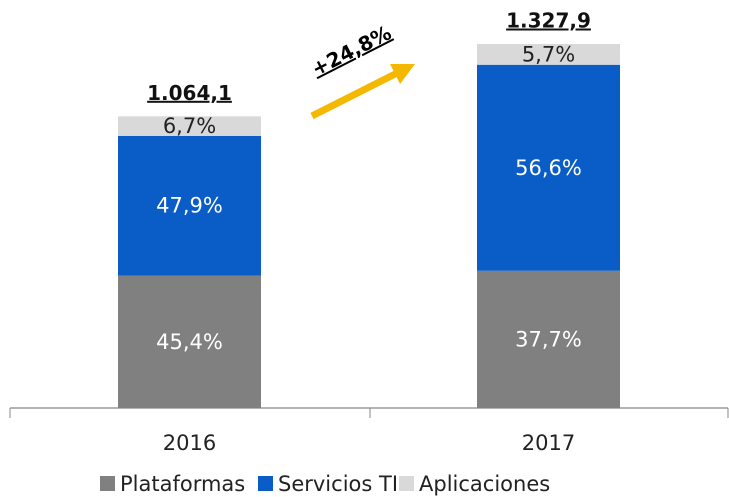 The image size is (729, 497). Describe the element at coordinates (362, 91) in the screenshot. I see `growth-arrow` at that location.